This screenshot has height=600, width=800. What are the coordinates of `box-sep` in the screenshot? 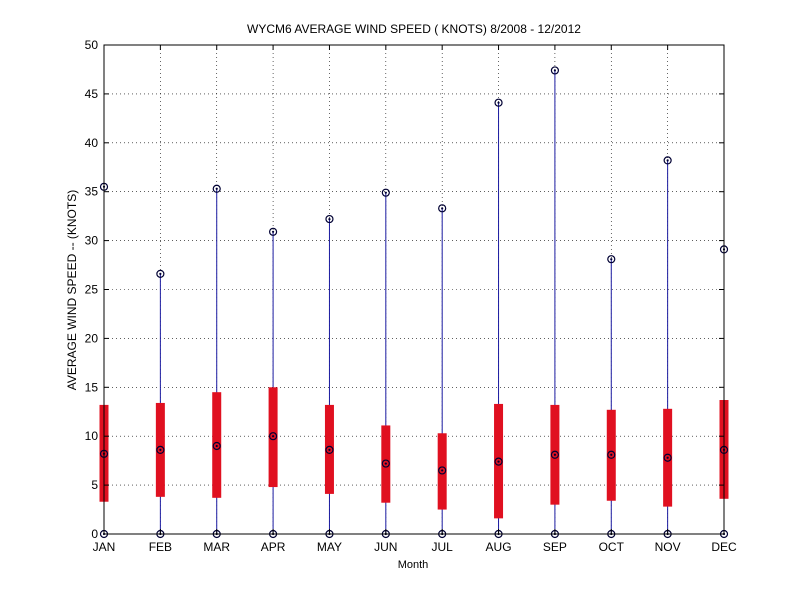 It's located at (555, 302).